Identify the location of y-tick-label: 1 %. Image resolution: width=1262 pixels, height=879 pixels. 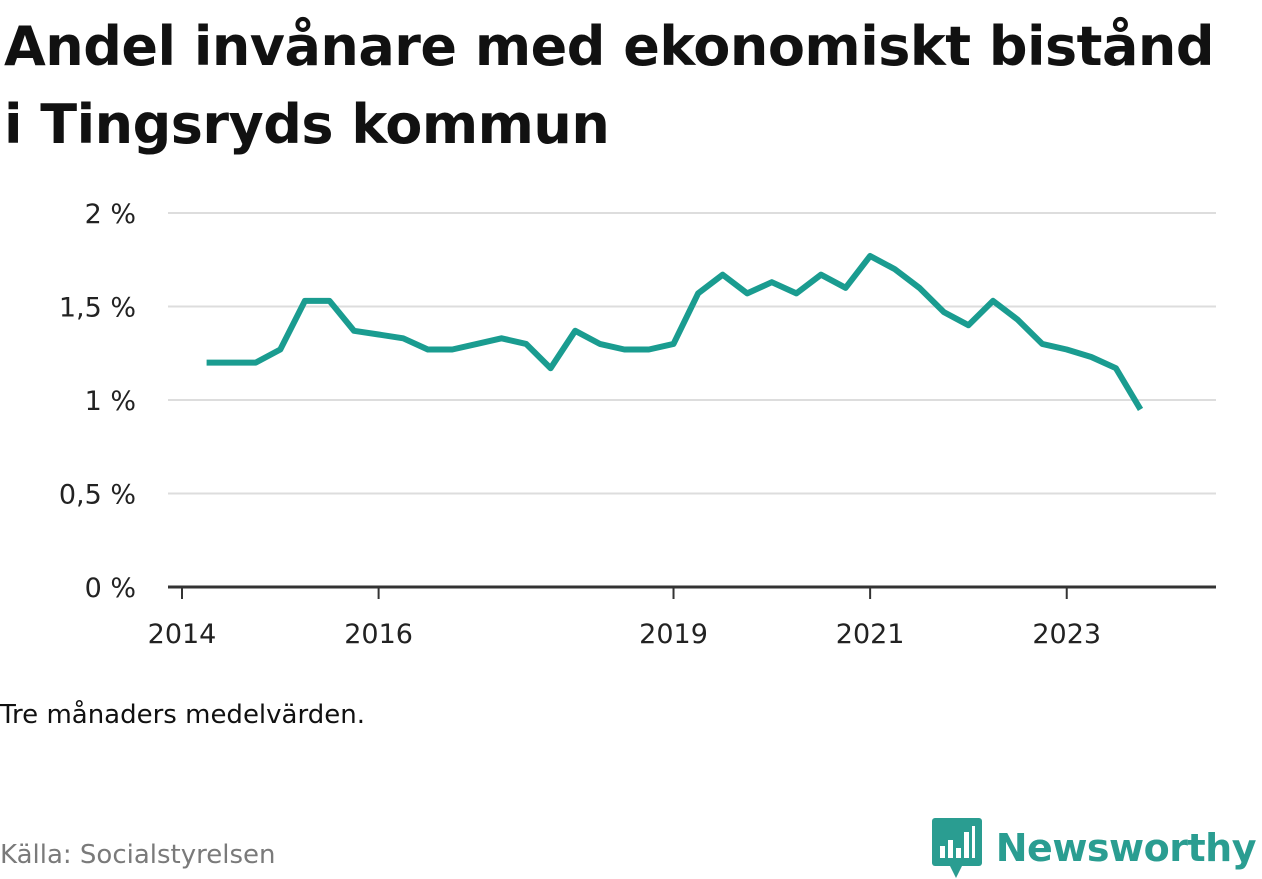
(110, 401).